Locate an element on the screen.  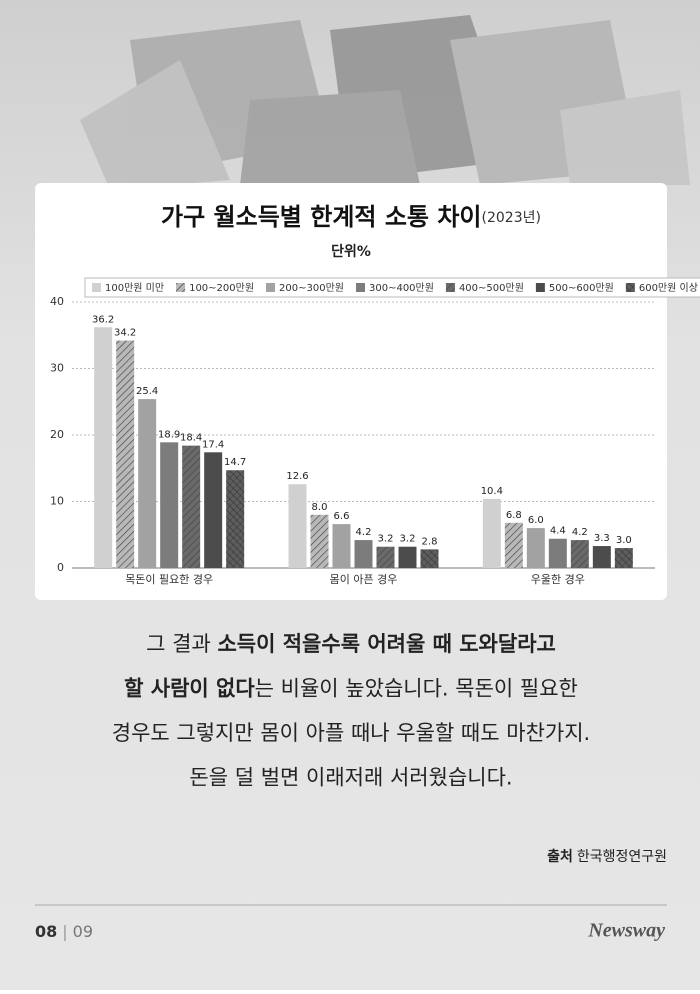
value-label: 3.0 is located at coordinates (624, 540).